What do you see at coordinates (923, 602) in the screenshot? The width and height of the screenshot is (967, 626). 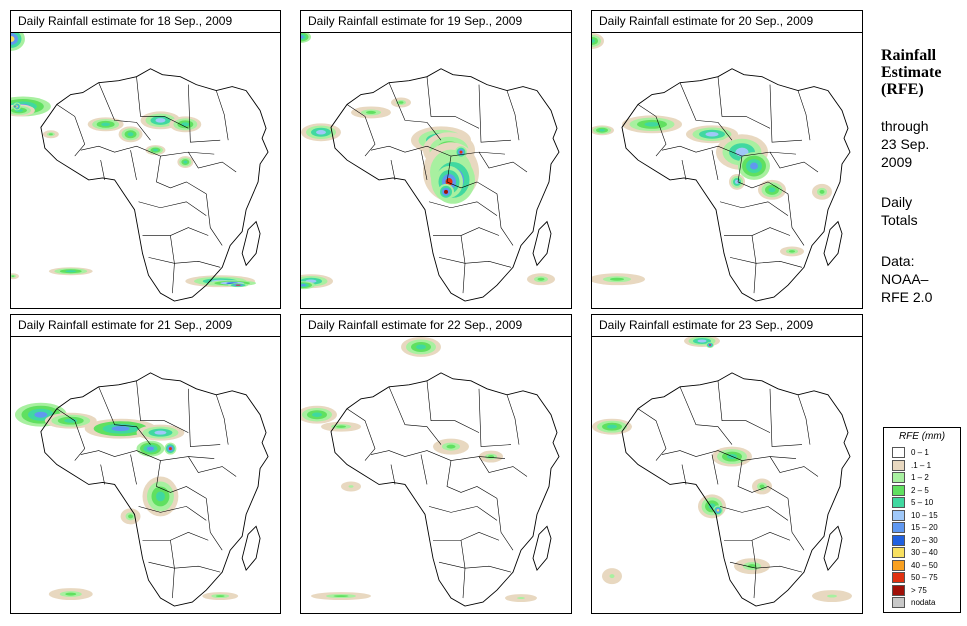 I see `legend-label: nodata` at bounding box center [923, 602].